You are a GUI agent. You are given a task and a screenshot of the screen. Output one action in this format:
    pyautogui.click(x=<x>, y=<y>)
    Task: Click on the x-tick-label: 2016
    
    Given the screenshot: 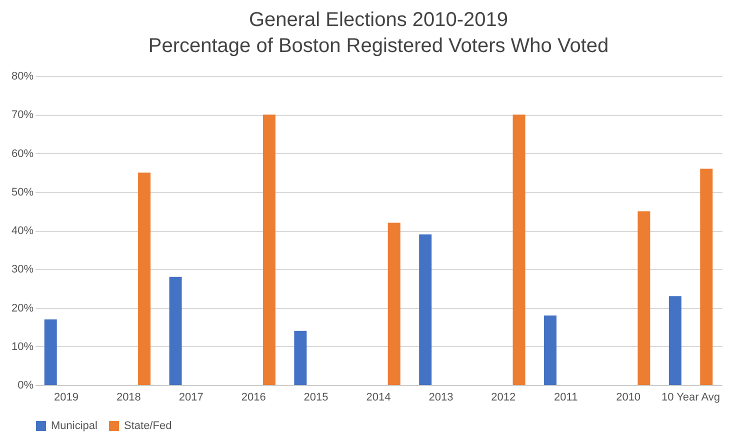 What is the action you would take?
    pyautogui.click(x=253, y=398)
    